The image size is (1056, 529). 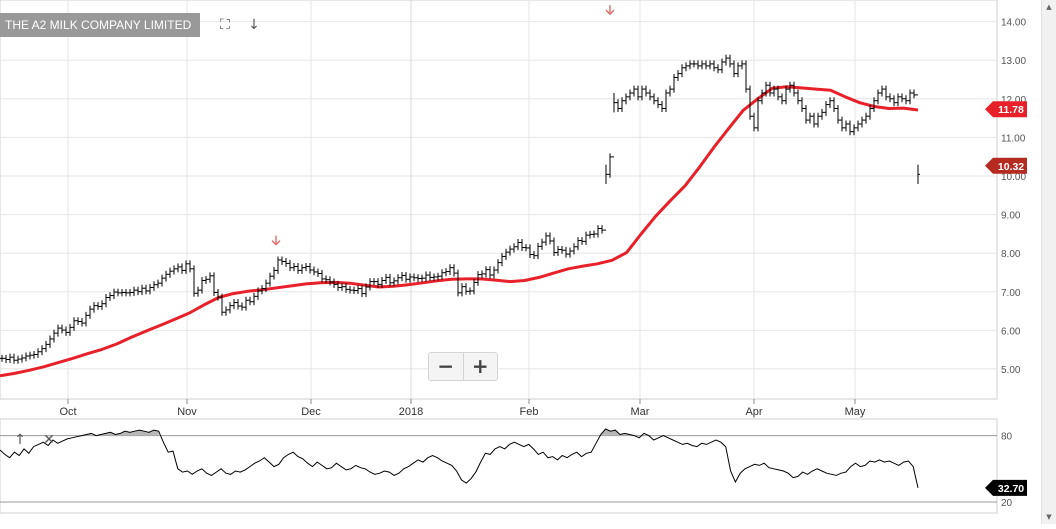 What do you see at coordinates (1013, 100) in the screenshot?
I see `y-tick-label: 12.00` at bounding box center [1013, 100].